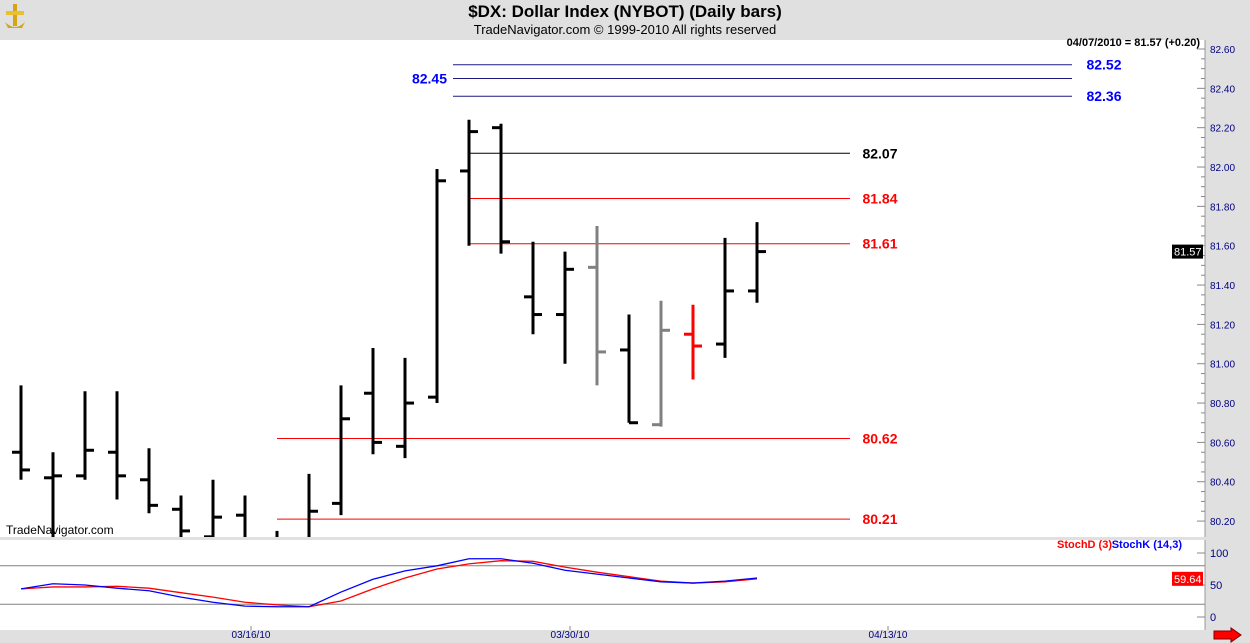 This screenshot has width=1250, height=643. I want to click on price-tick-label: 82.00, so click(1222, 168).